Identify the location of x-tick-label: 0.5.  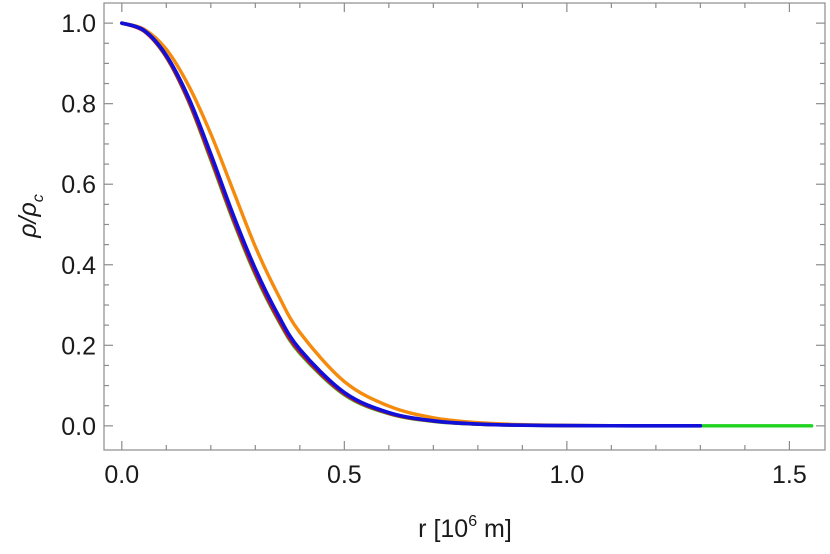
(344, 475).